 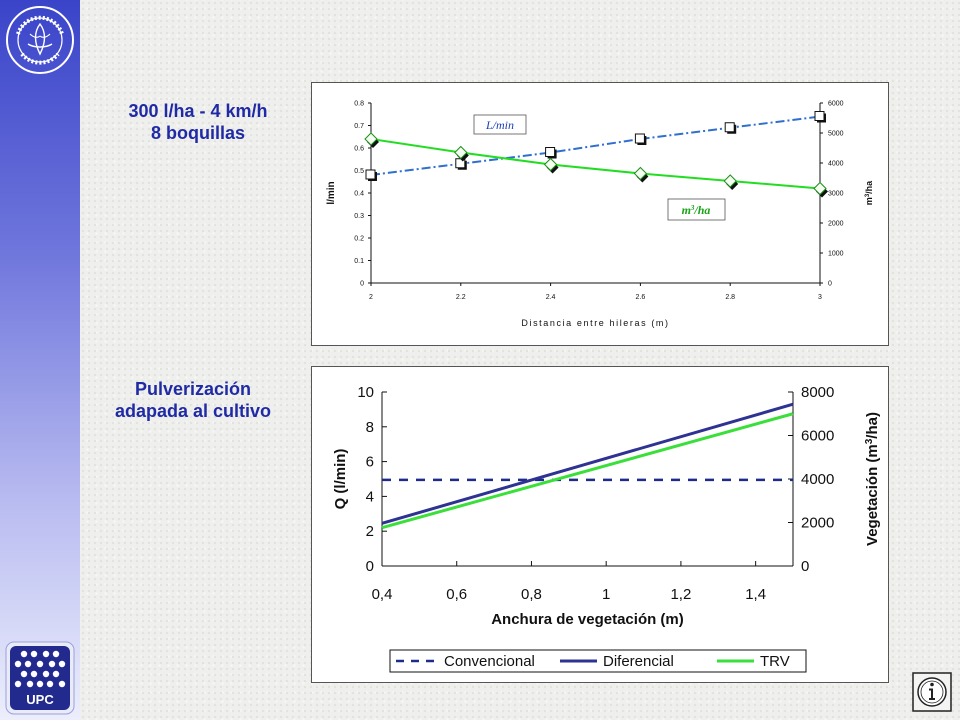 I want to click on y-tick-label: 0.3, so click(x=359, y=216).